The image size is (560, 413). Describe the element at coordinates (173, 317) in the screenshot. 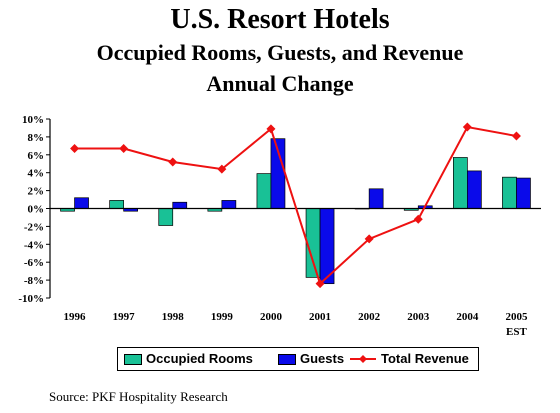

I see `x-tick-label: 1998` at that location.